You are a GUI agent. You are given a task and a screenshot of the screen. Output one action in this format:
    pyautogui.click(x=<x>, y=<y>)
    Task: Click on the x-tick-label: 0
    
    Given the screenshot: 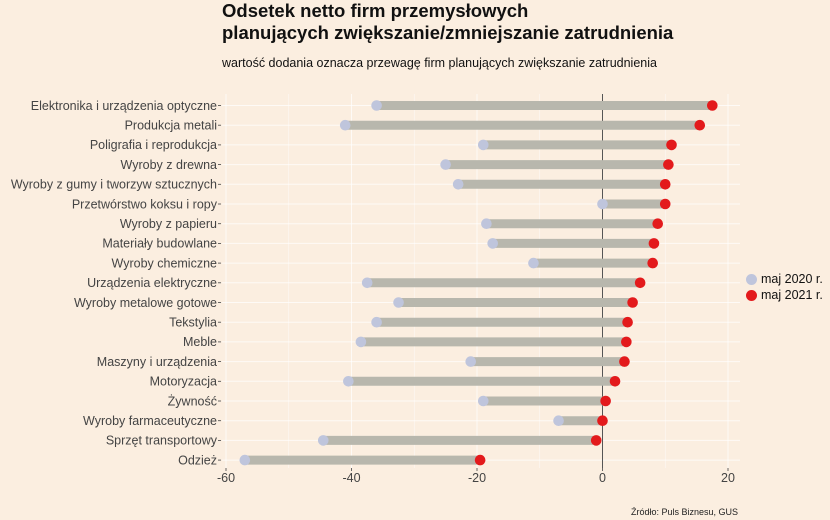 What is the action you would take?
    pyautogui.click(x=602, y=478)
    